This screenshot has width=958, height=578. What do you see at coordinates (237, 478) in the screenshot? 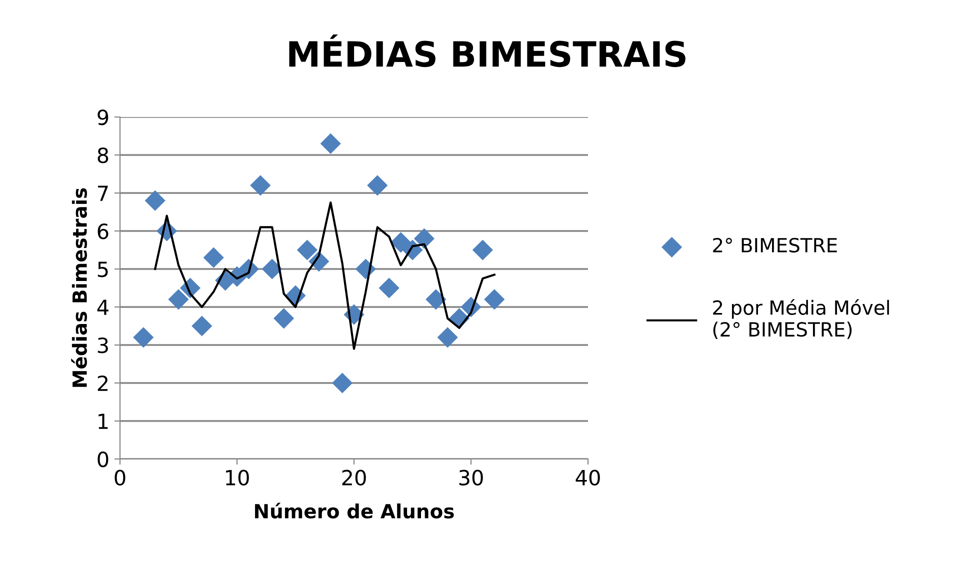
I see `x-tick-label: 10` at bounding box center [237, 478].